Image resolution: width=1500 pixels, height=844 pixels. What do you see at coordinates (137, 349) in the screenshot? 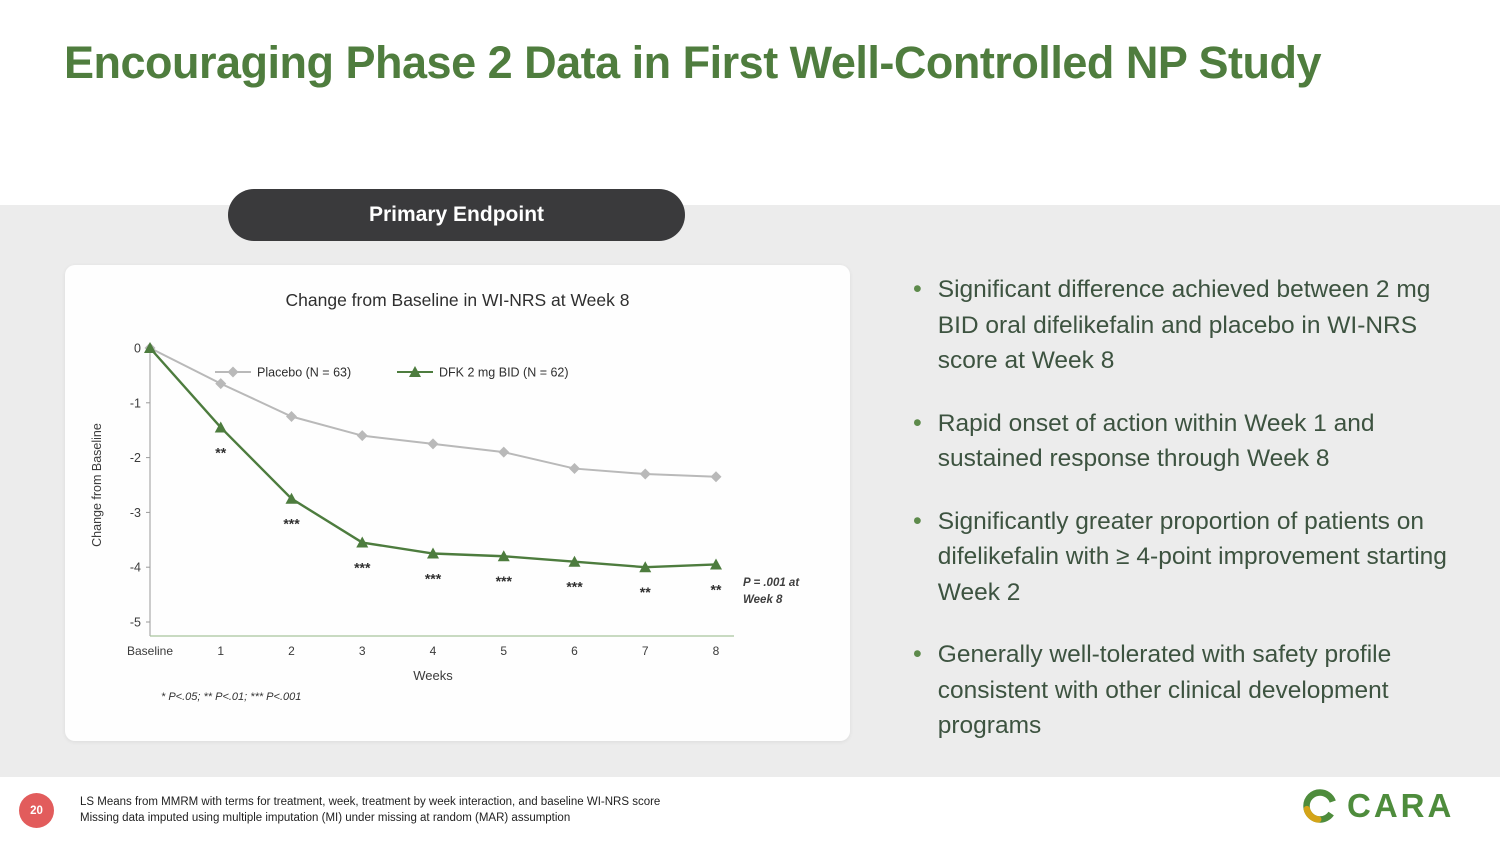
I see `y-tick-label: 0` at bounding box center [137, 349].